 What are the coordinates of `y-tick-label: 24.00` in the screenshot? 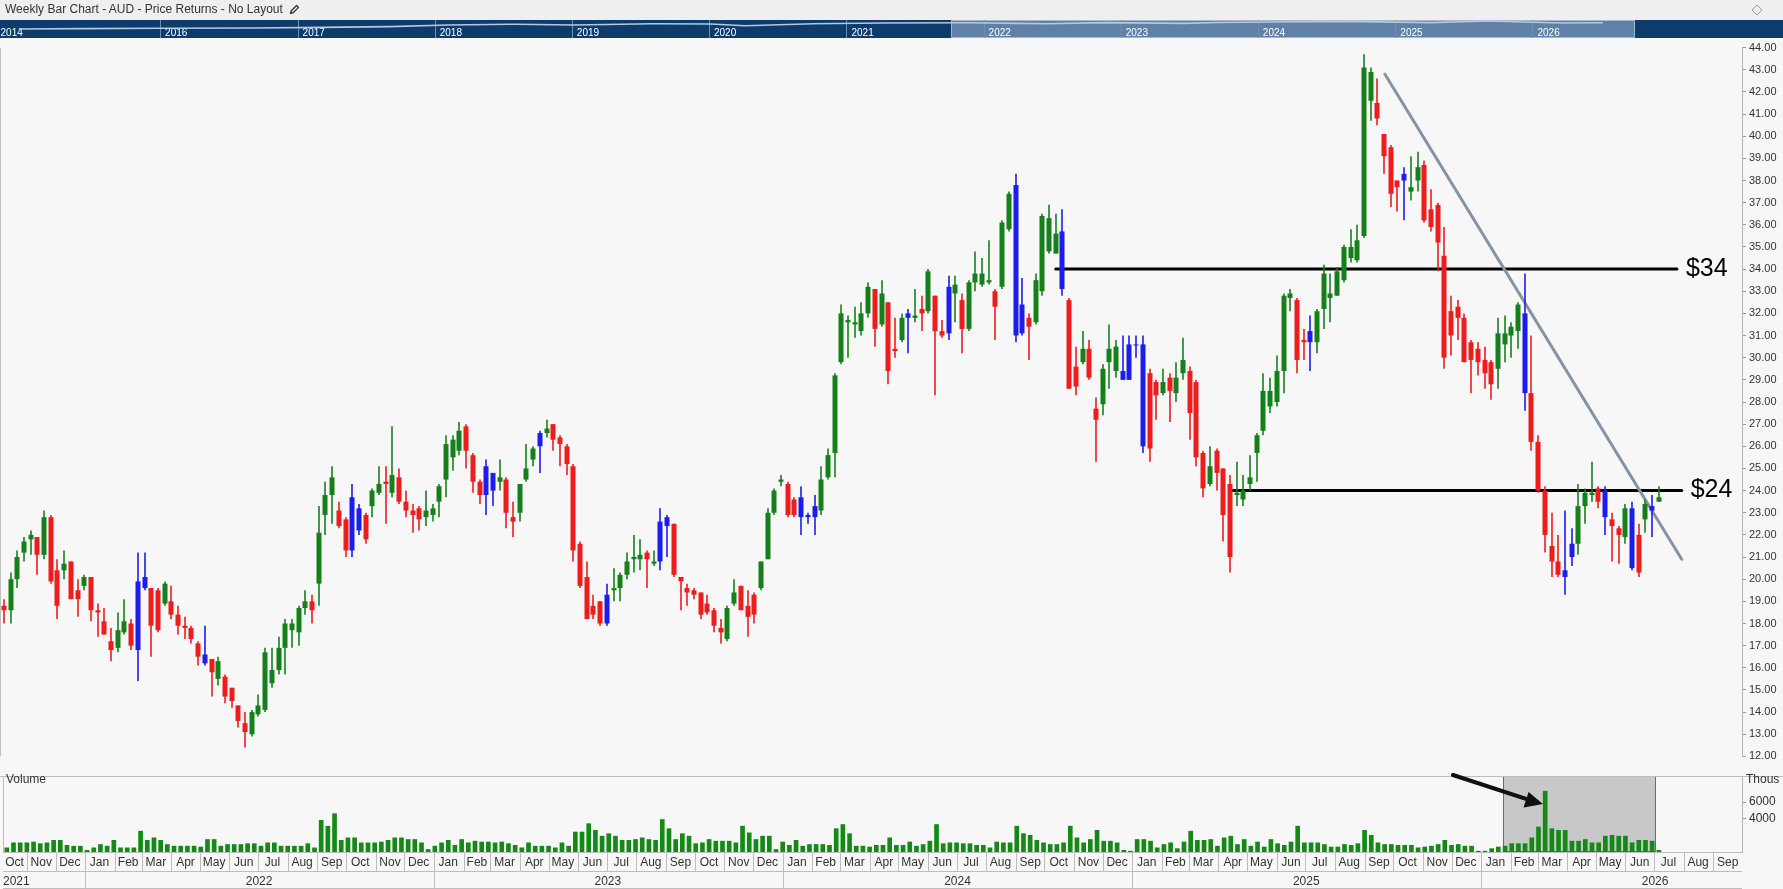 It's located at (1763, 489).